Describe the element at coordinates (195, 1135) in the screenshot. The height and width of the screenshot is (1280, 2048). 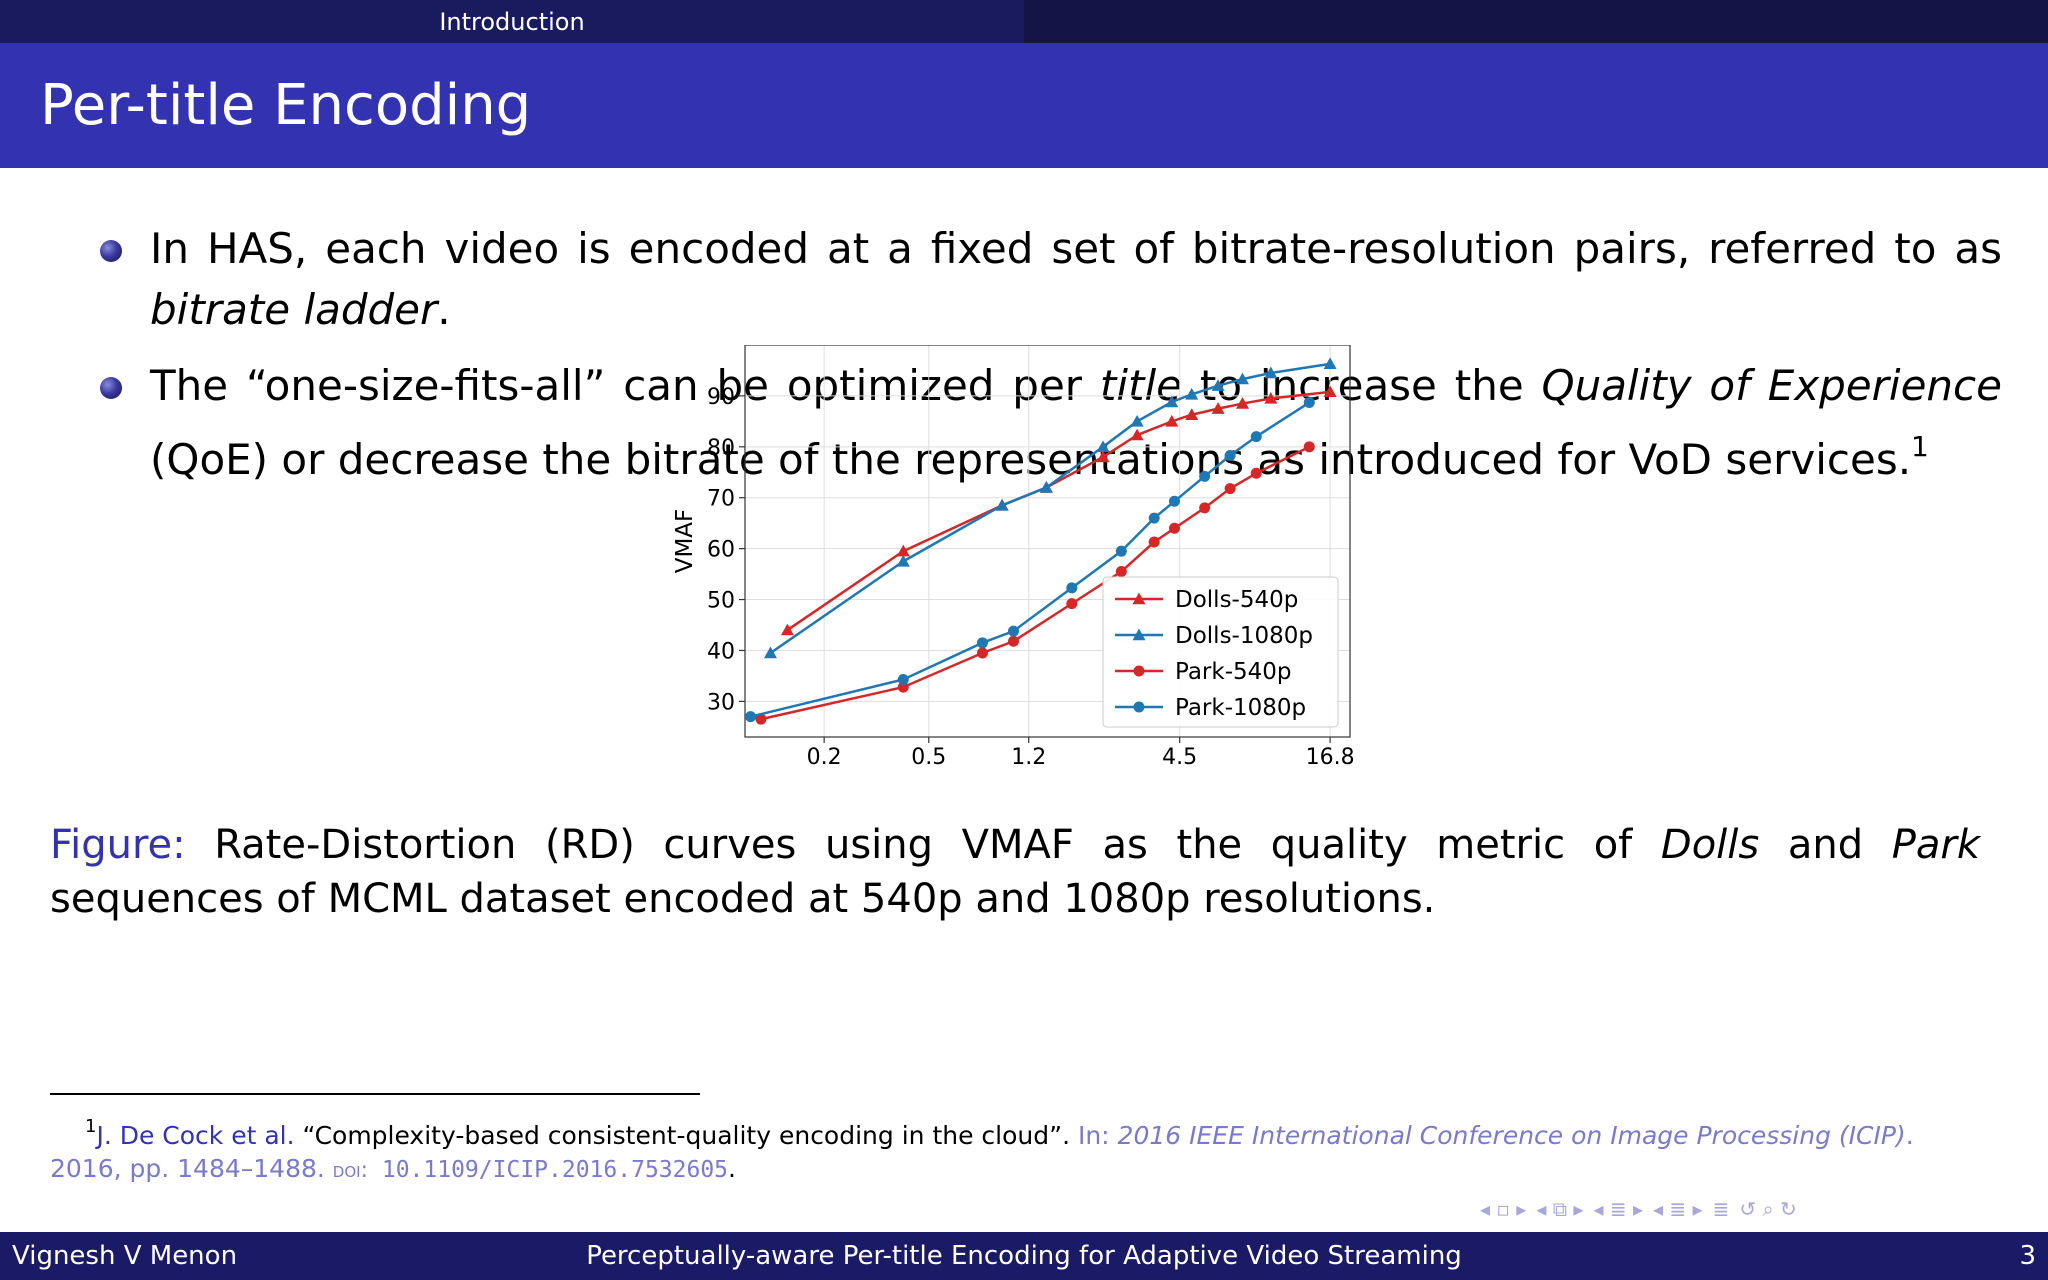
I see `footnote-authors: J. De Cock et al.` at that location.